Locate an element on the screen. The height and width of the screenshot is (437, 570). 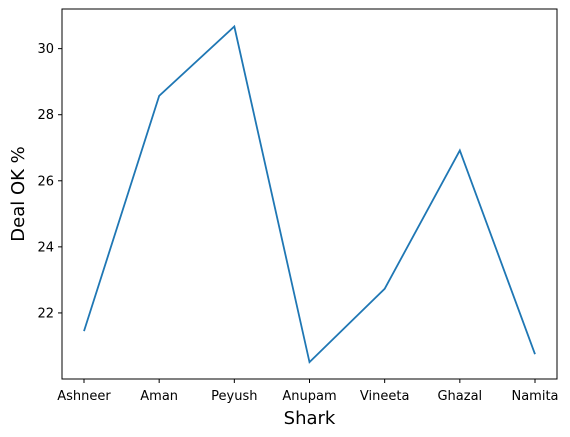
y-axis-label: Deal OK % is located at coordinates (18, 193).